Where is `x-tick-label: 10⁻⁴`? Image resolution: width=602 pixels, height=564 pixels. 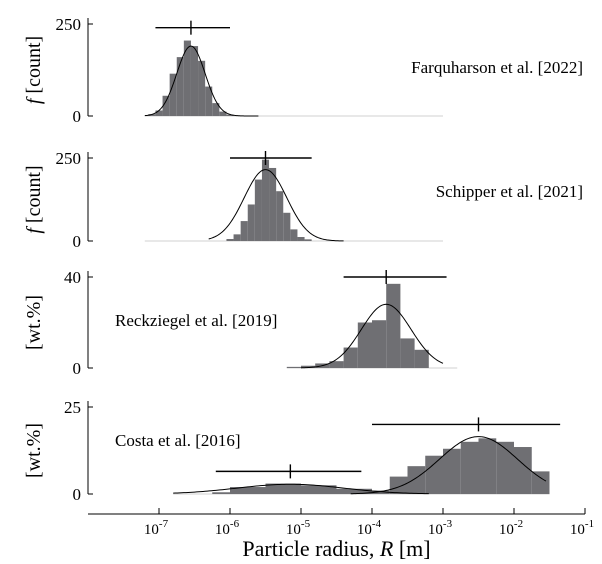
x-tick-label: 10⁻⁴ is located at coordinates (369, 528).